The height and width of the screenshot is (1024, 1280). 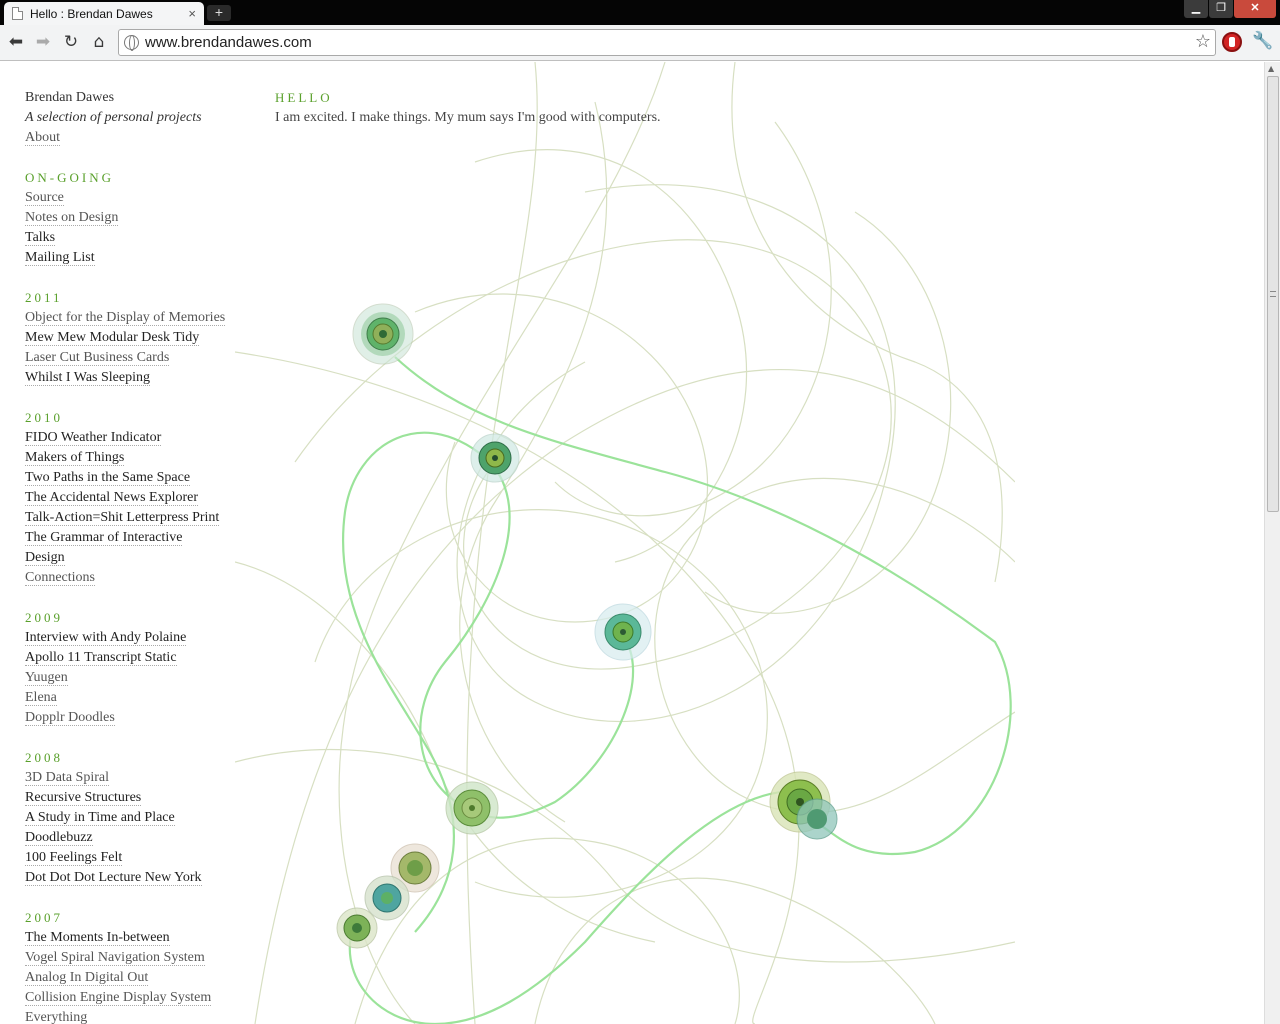 I want to click on project-link: Doodlebuzz, so click(x=59, y=838).